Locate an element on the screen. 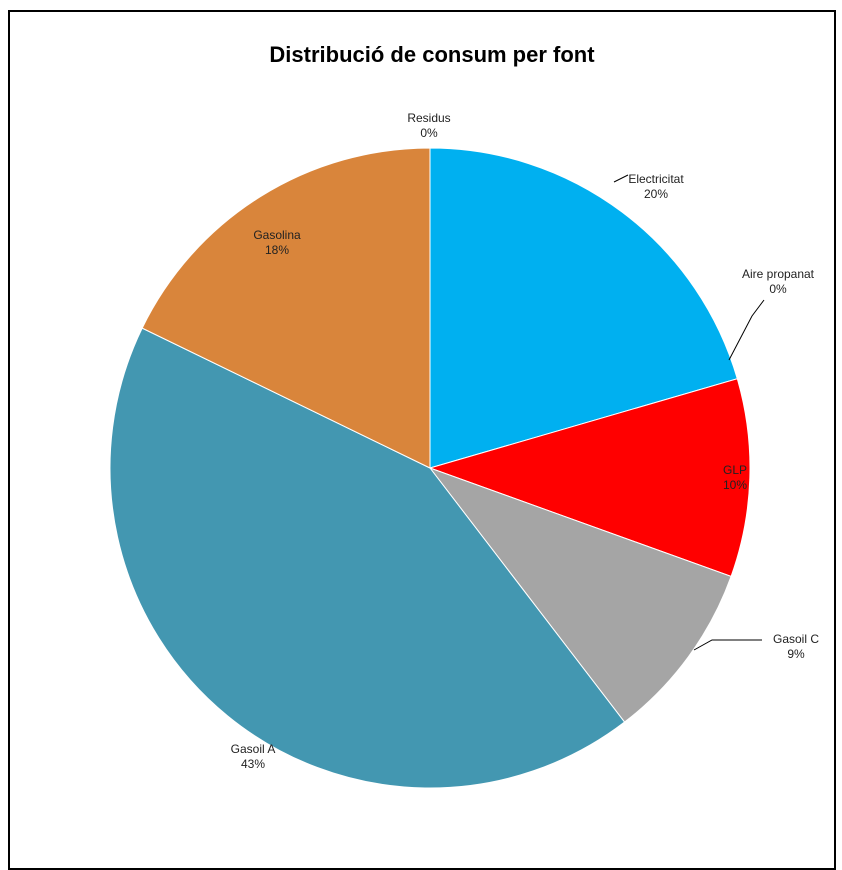 The image size is (842, 870). slice-label-electricitat: Electricitat 20% is located at coordinates (656, 186).